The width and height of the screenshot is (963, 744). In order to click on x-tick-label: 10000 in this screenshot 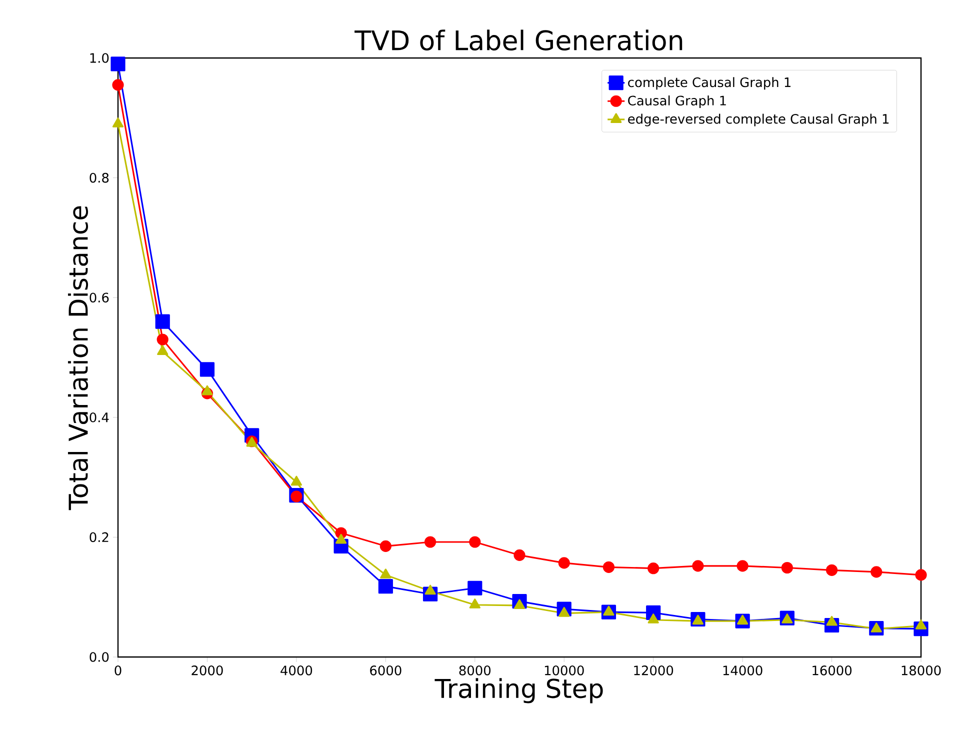, I will do `click(564, 671)`.